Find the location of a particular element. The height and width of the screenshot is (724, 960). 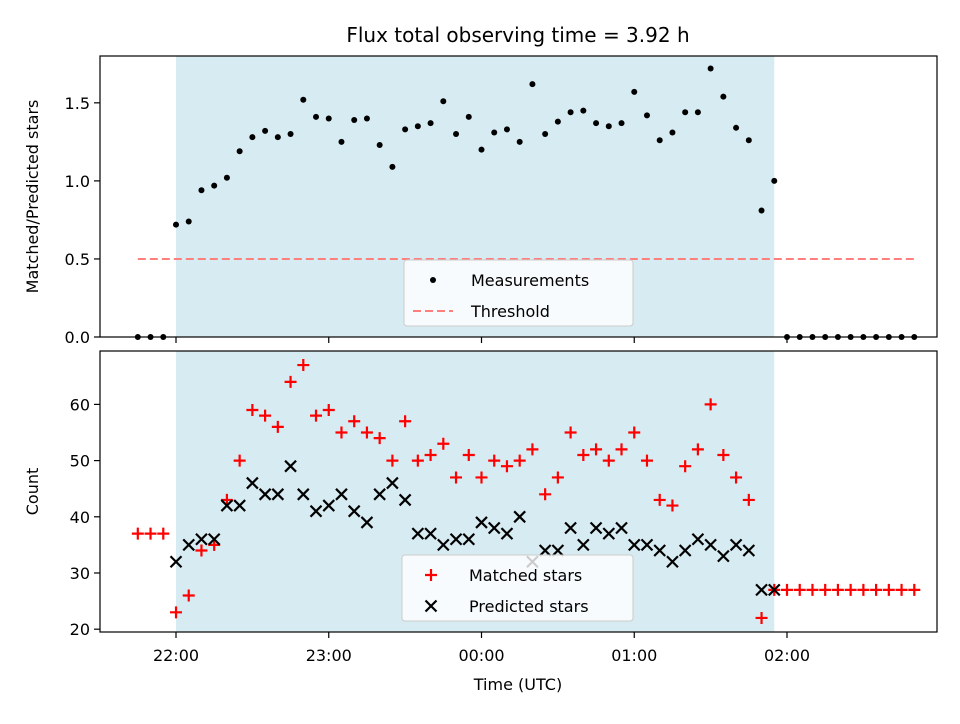

legend: Measurements Threshold is located at coordinates (518, 293).